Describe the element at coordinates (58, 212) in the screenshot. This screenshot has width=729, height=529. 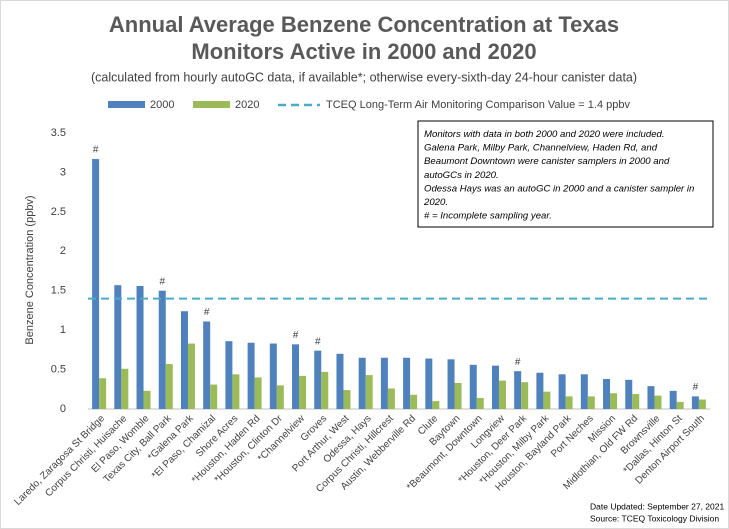
I see `y-tick-label: 2.5` at that location.